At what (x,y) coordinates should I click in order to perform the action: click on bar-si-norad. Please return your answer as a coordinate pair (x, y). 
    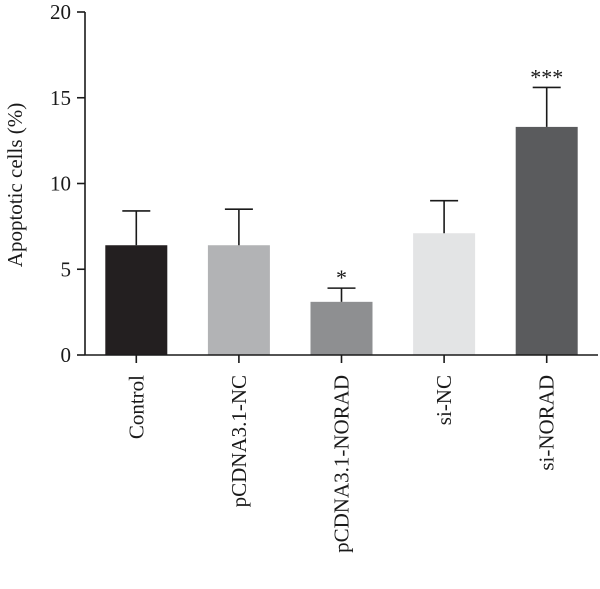
    Looking at the image, I should click on (546, 240).